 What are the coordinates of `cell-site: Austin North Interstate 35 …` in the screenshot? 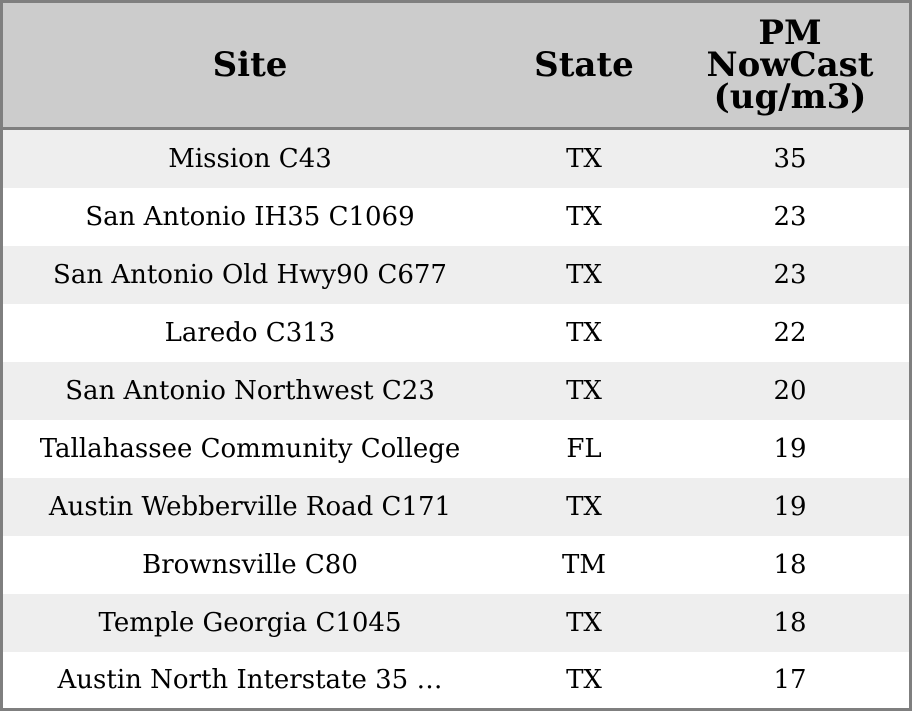 It's located at (250, 680).